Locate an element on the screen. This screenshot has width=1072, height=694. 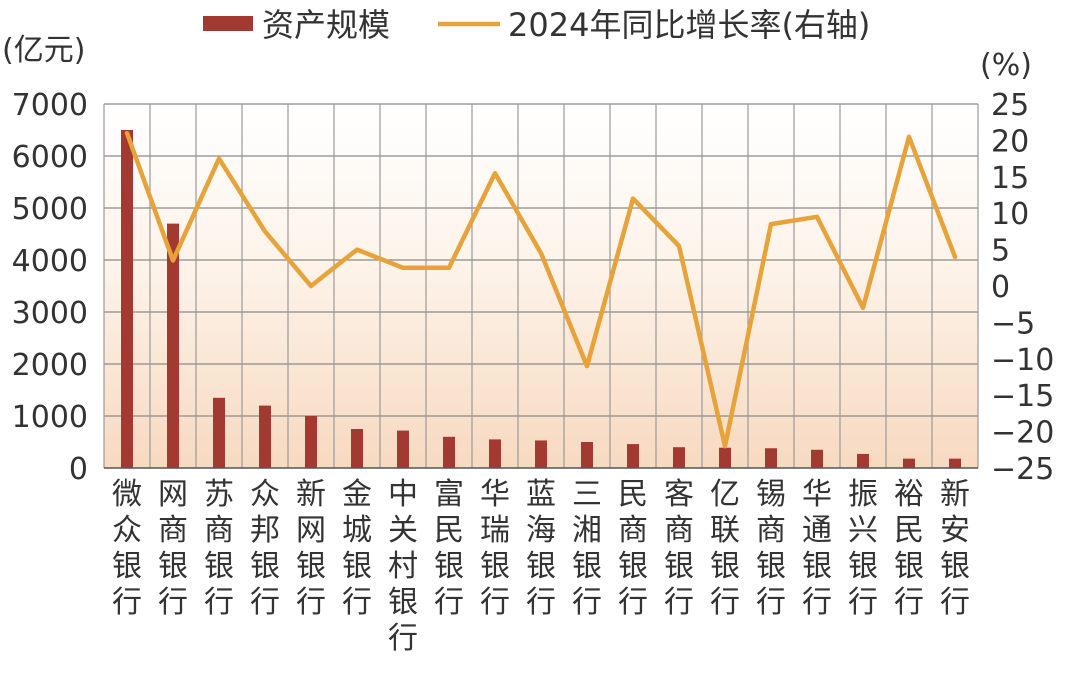
left-tick-label: 3000 is located at coordinates (50, 313).